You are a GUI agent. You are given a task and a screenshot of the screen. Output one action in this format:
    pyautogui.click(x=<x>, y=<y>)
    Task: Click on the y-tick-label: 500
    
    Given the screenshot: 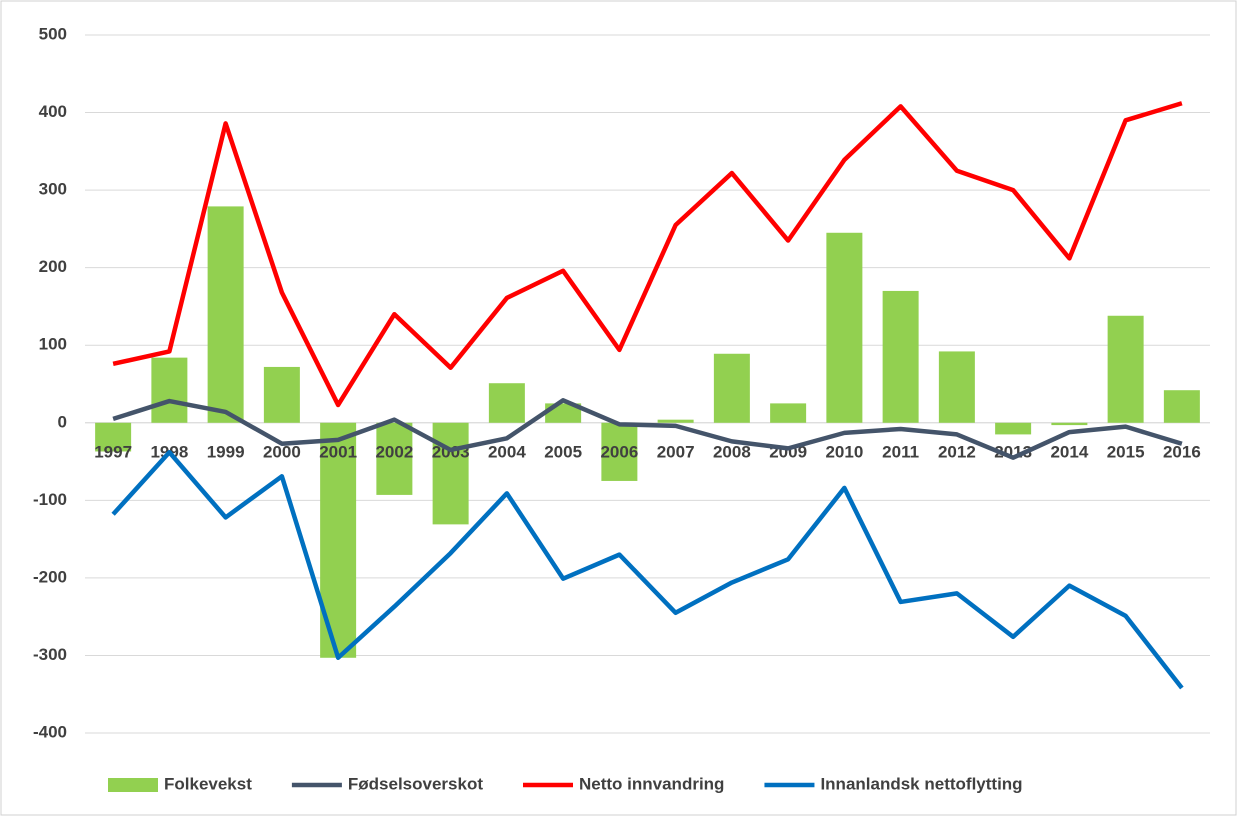 What is the action you would take?
    pyautogui.click(x=53, y=33)
    